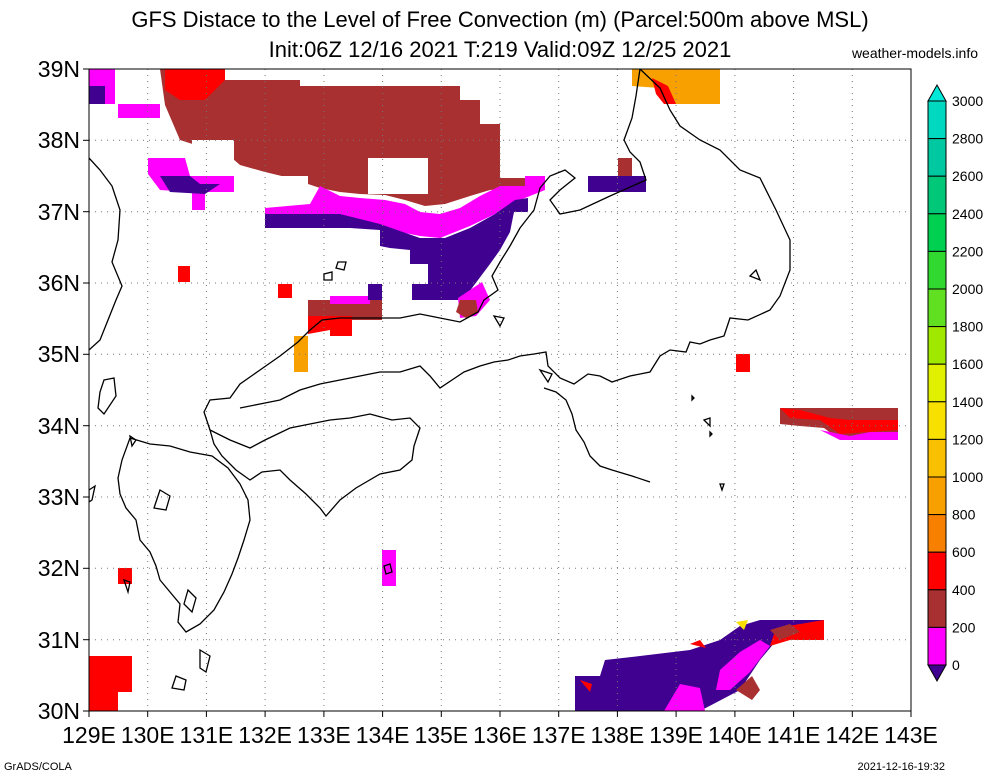 The image size is (1000, 779). I want to click on colorbar-label: 1200, so click(967, 439).